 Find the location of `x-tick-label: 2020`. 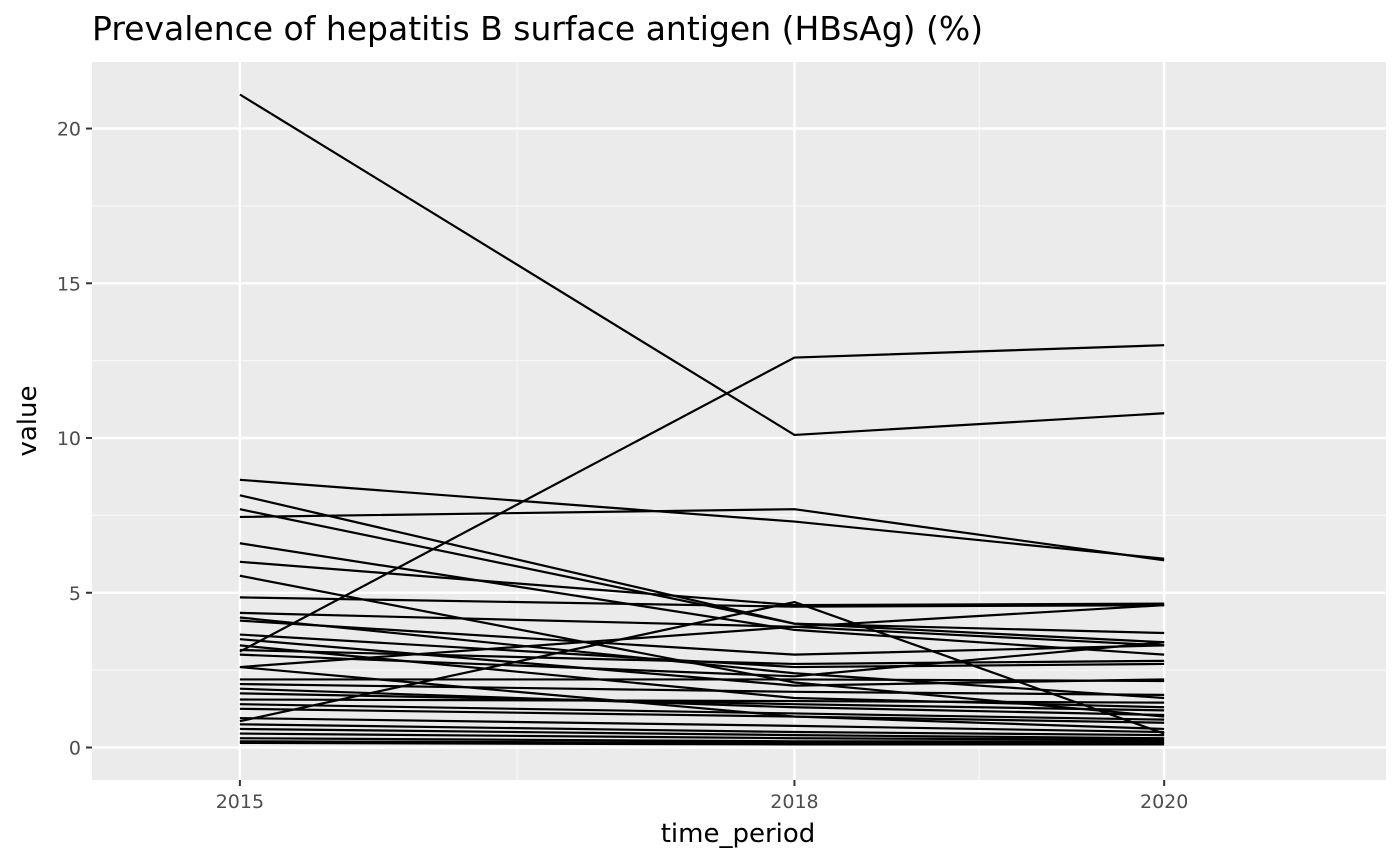

x-tick-label: 2020 is located at coordinates (1164, 802).